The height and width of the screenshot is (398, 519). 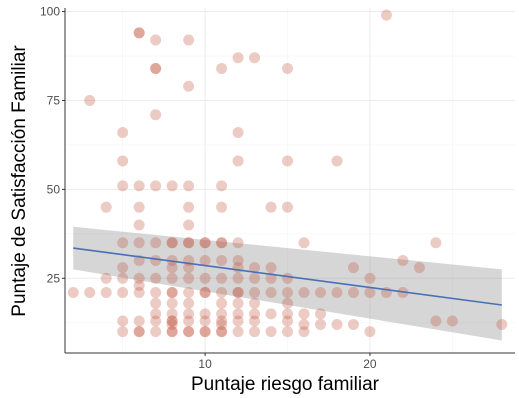 What do you see at coordinates (205, 364) in the screenshot?
I see `x-tick-label: 10` at bounding box center [205, 364].